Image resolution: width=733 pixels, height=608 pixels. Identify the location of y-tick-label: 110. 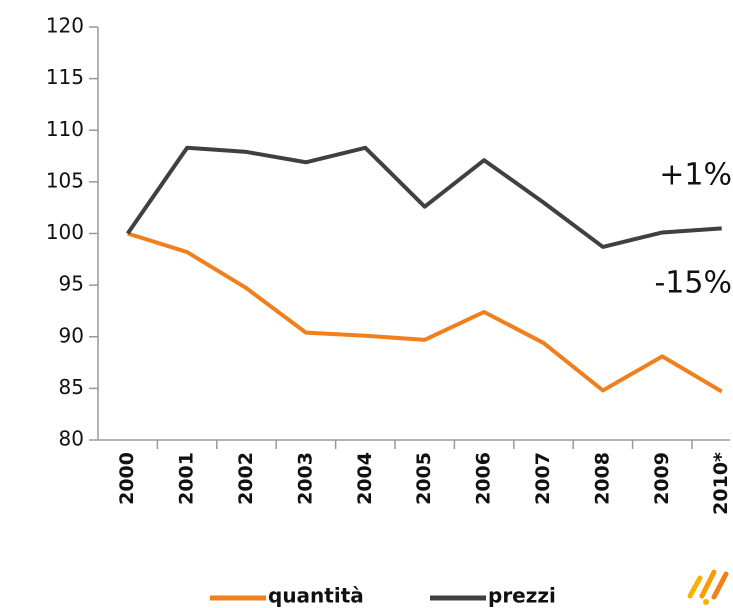
(65, 129).